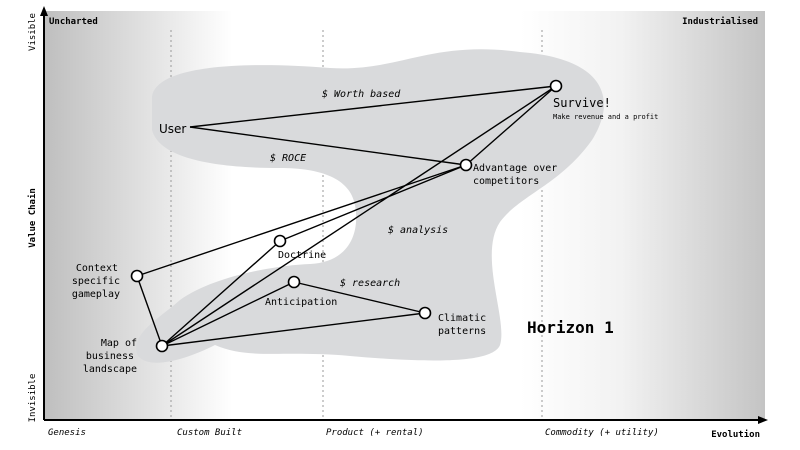 Image resolution: width=800 pixels, height=450 pixels. Describe the element at coordinates (67, 433) in the screenshot. I see `x-stage-genesis: Genesis` at that location.